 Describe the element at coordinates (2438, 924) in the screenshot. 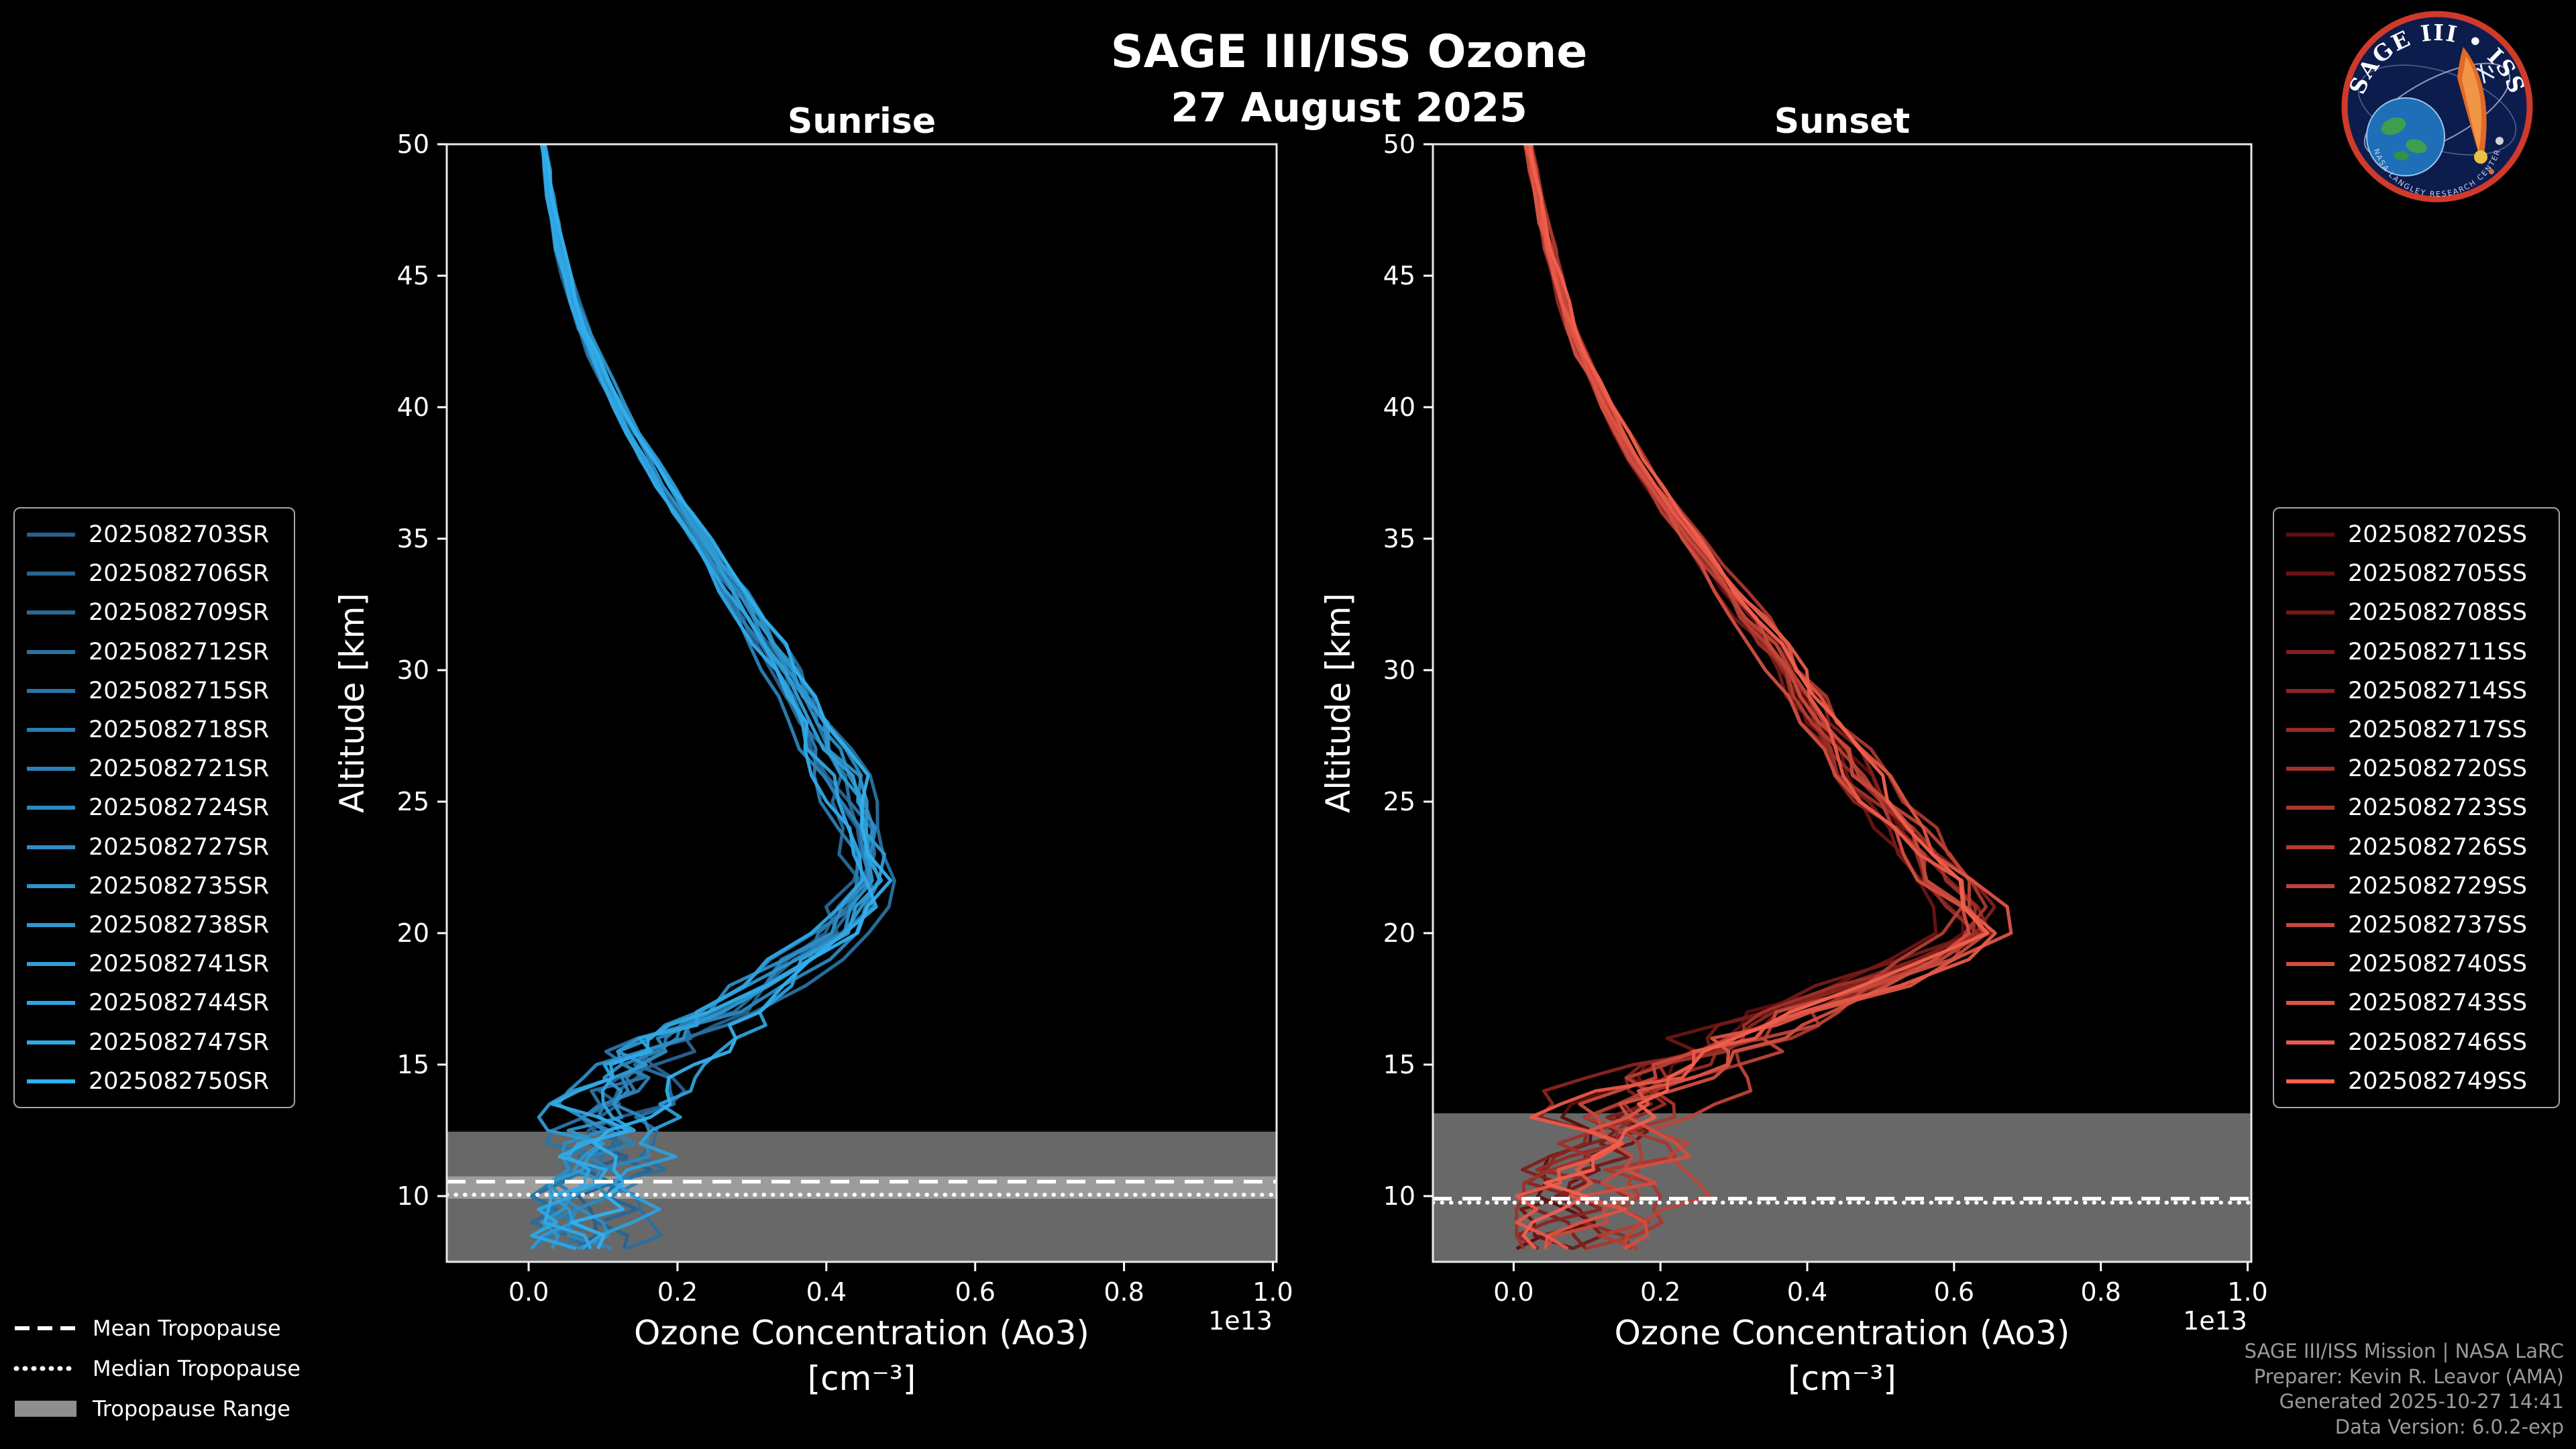

I see `series-label: 2025082737SS` at that location.